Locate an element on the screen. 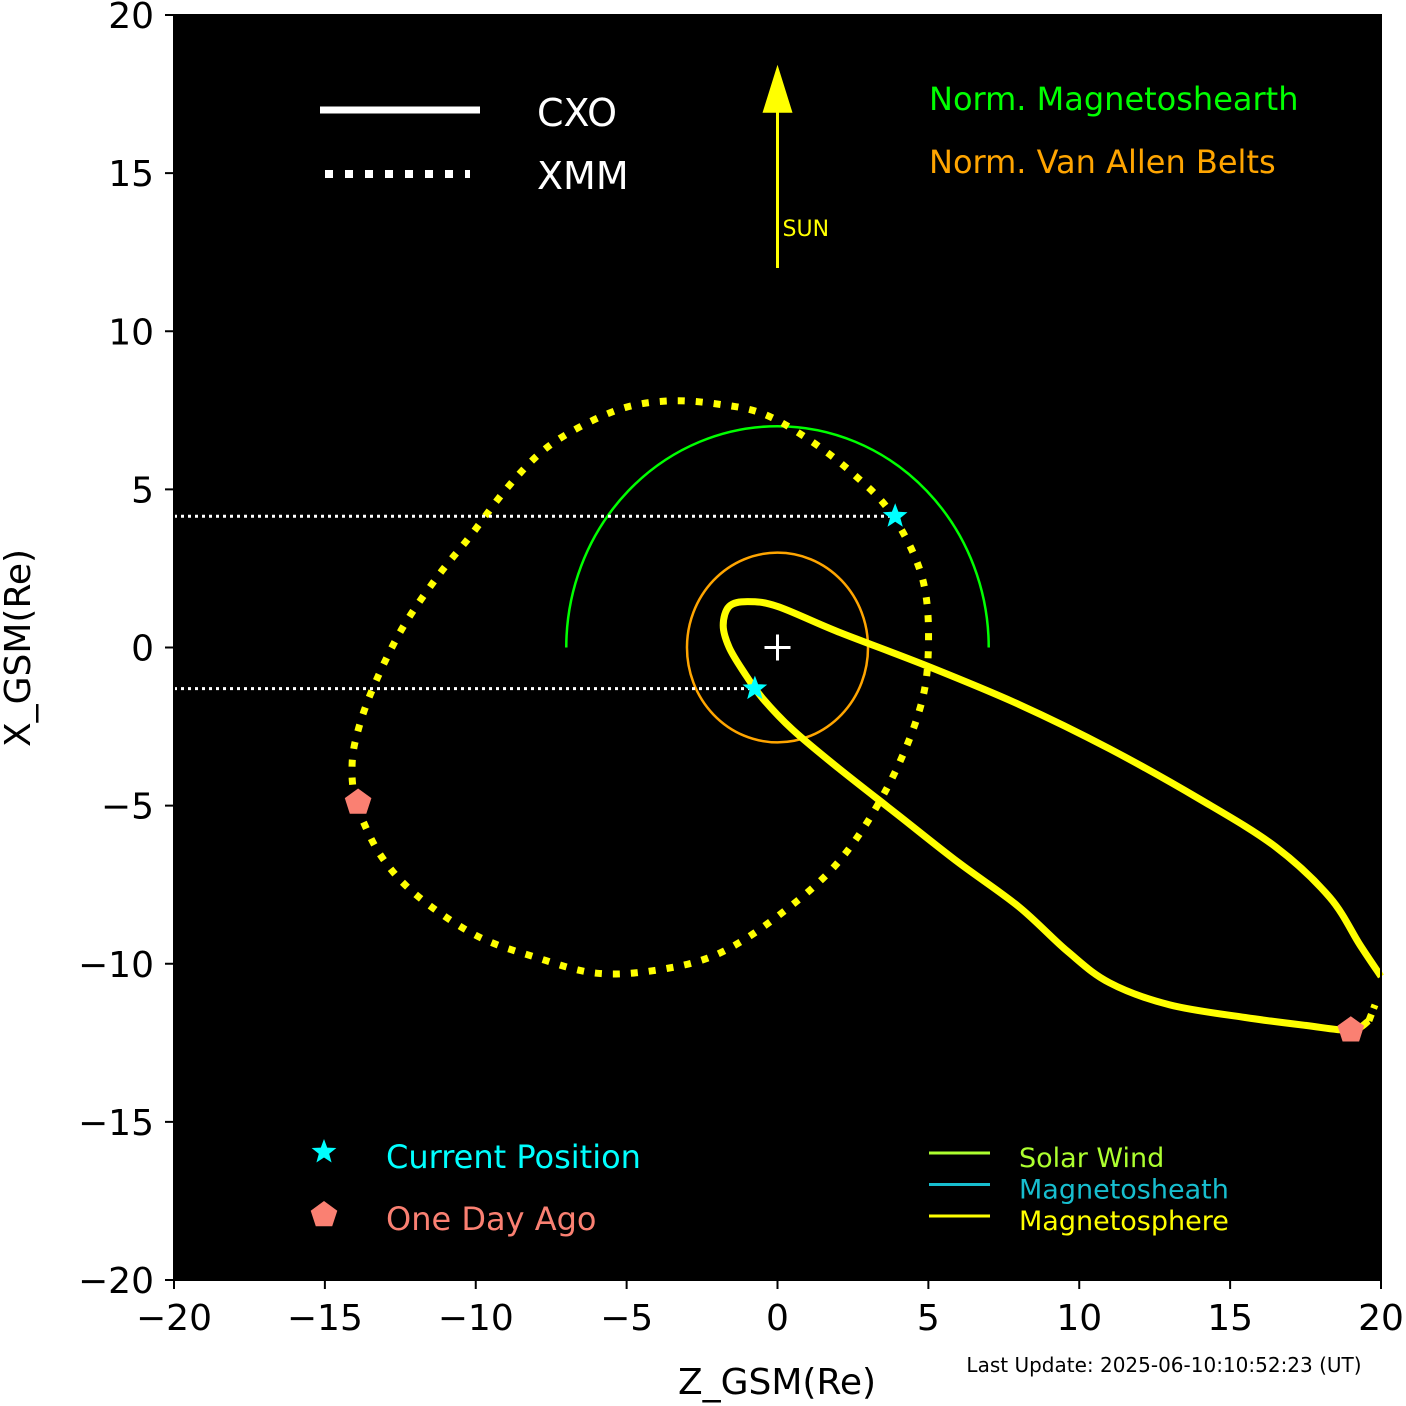 The image size is (1406, 1406). legend-region-label: Magnetosheath is located at coordinates (1124, 1190).